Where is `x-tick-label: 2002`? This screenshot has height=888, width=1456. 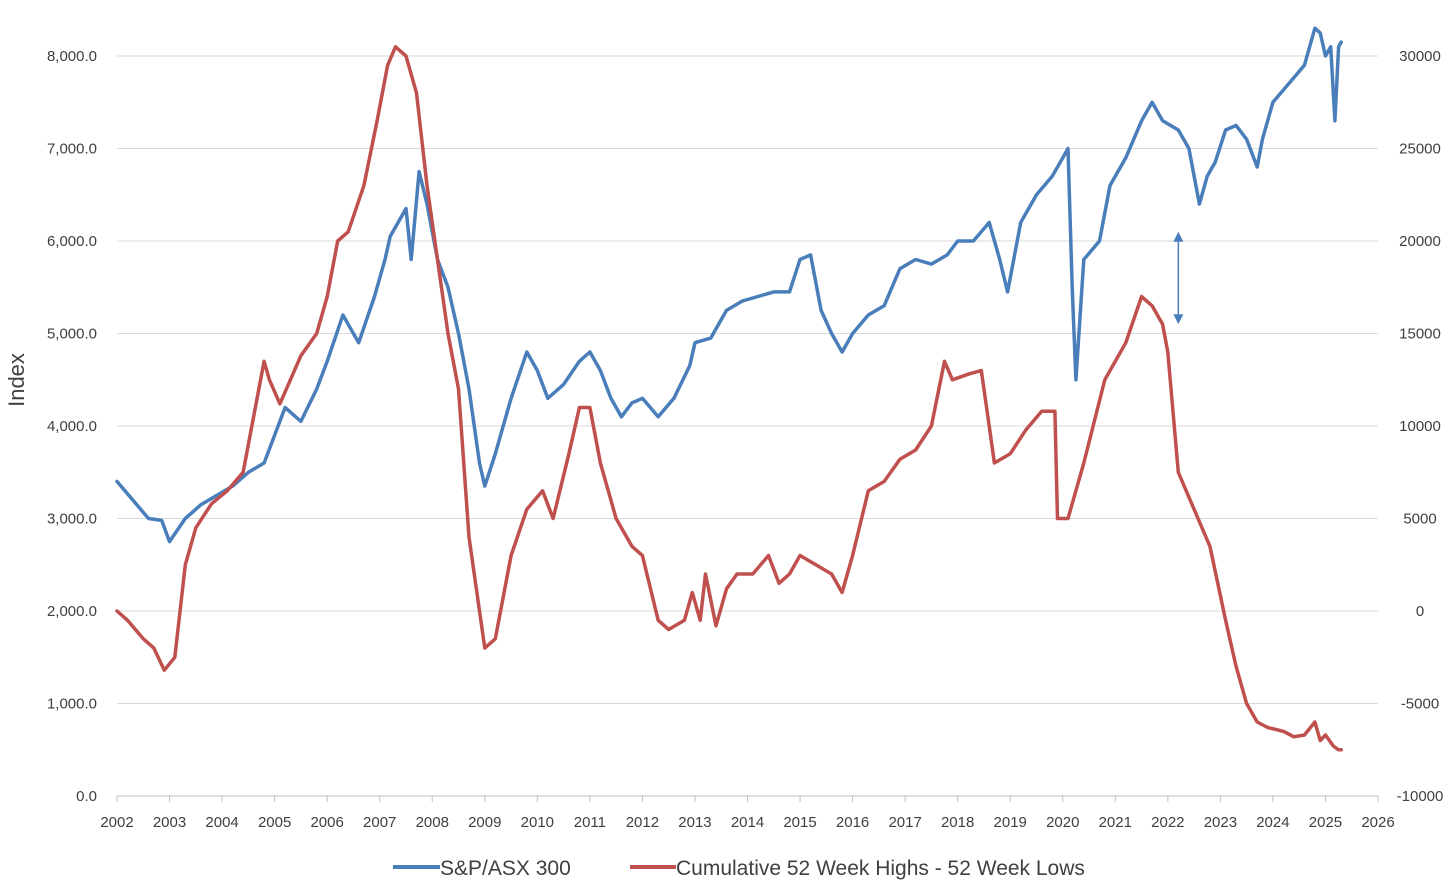
x-tick-label: 2002 is located at coordinates (116, 822).